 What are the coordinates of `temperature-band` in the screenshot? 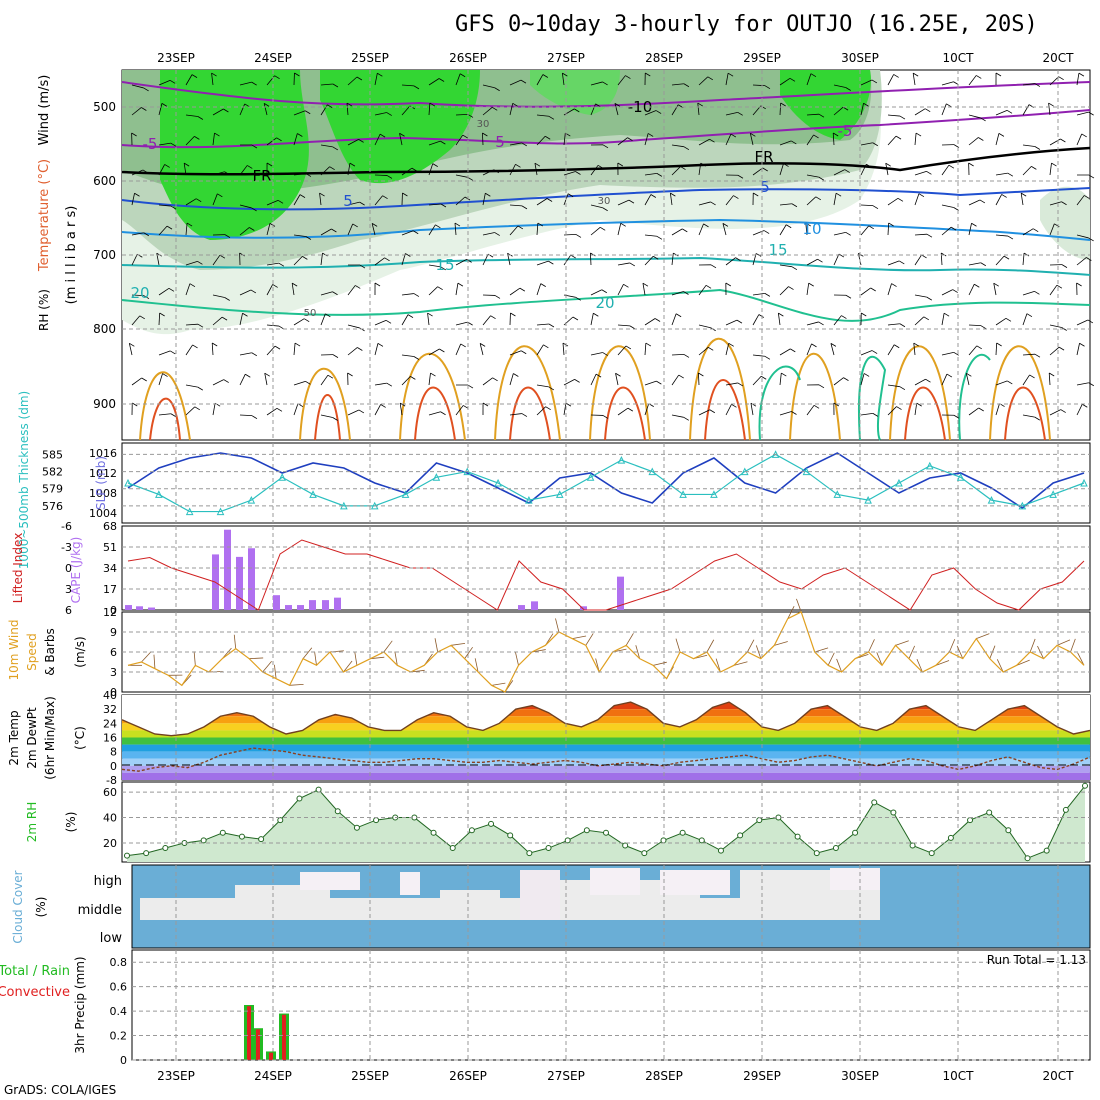 It's located at (606, 734).